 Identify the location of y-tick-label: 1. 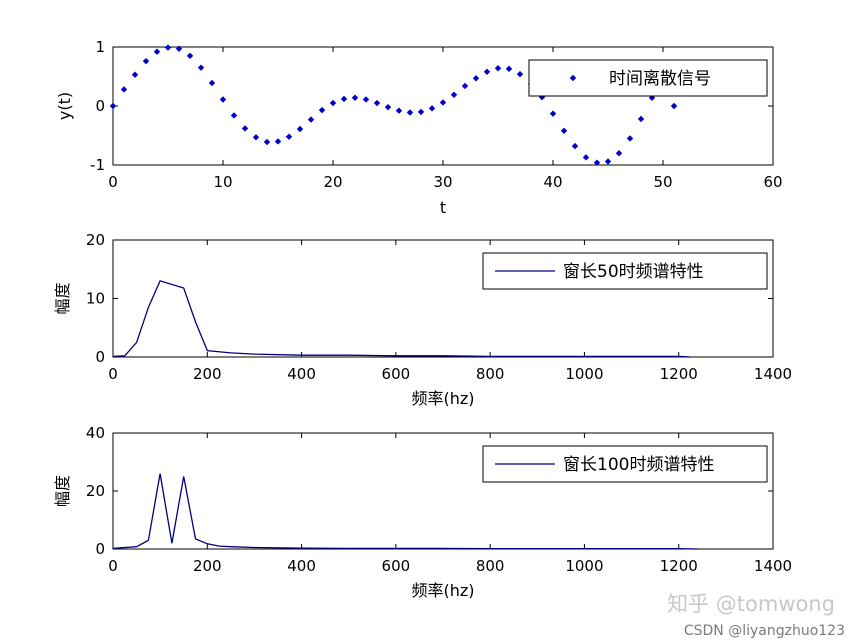
(100, 47).